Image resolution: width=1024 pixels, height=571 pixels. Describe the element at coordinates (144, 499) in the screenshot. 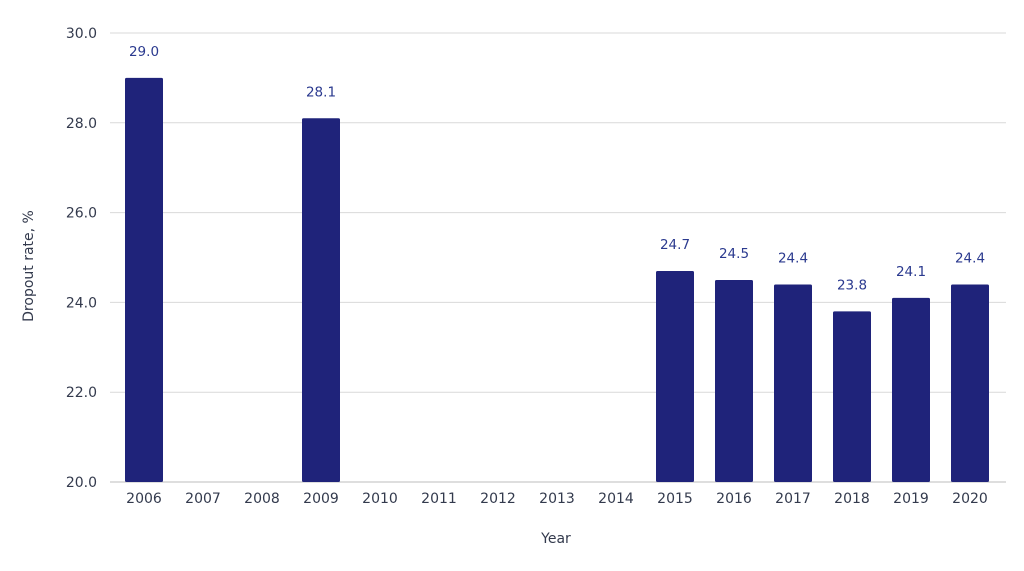

I see `x-tick-label: 2006` at that location.